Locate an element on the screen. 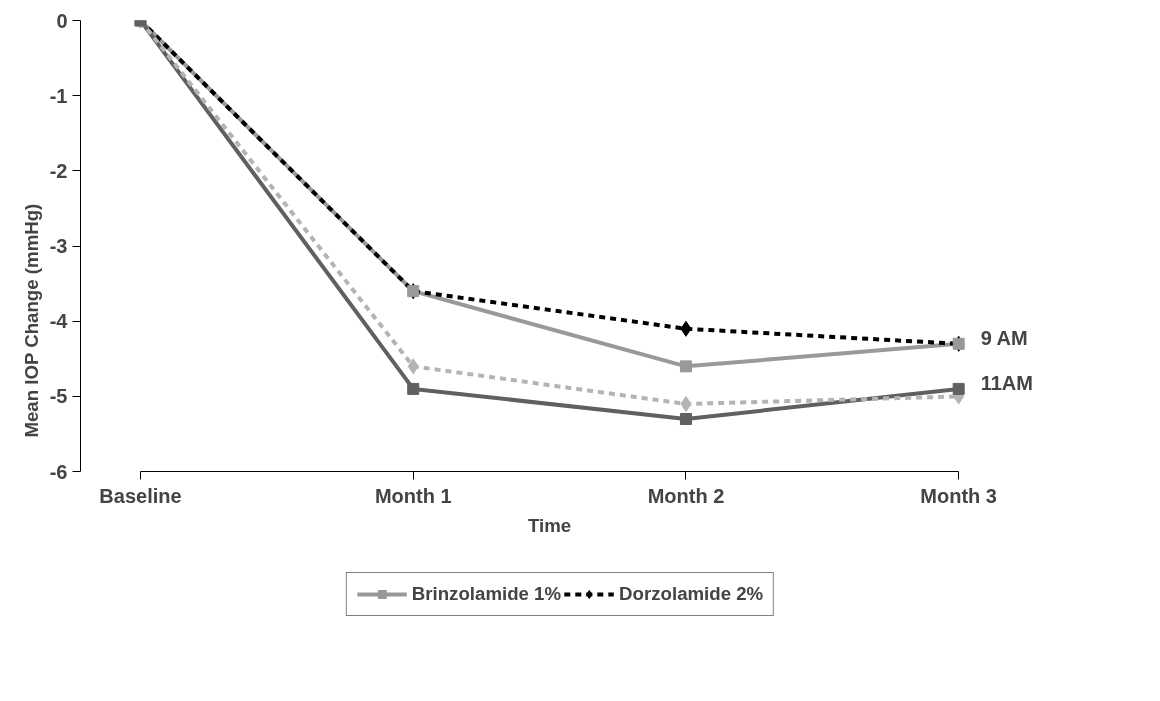  y-tick-label: -2 is located at coordinates (58, 170).